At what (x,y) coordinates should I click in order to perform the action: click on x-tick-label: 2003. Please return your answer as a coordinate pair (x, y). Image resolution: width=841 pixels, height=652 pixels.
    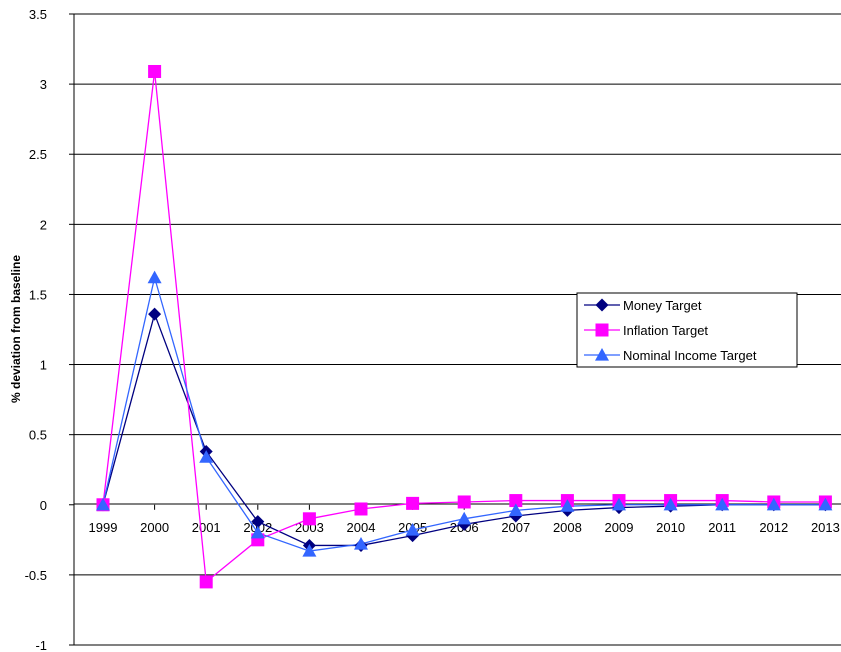
    Looking at the image, I should click on (309, 527).